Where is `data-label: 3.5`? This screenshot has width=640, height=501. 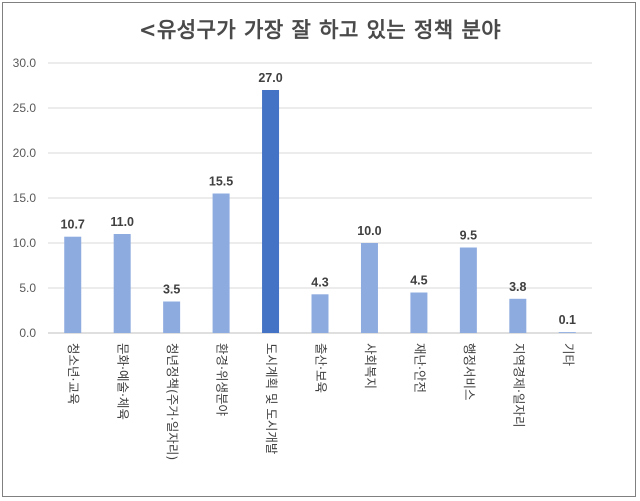
data-label: 3.5 is located at coordinates (171, 290).